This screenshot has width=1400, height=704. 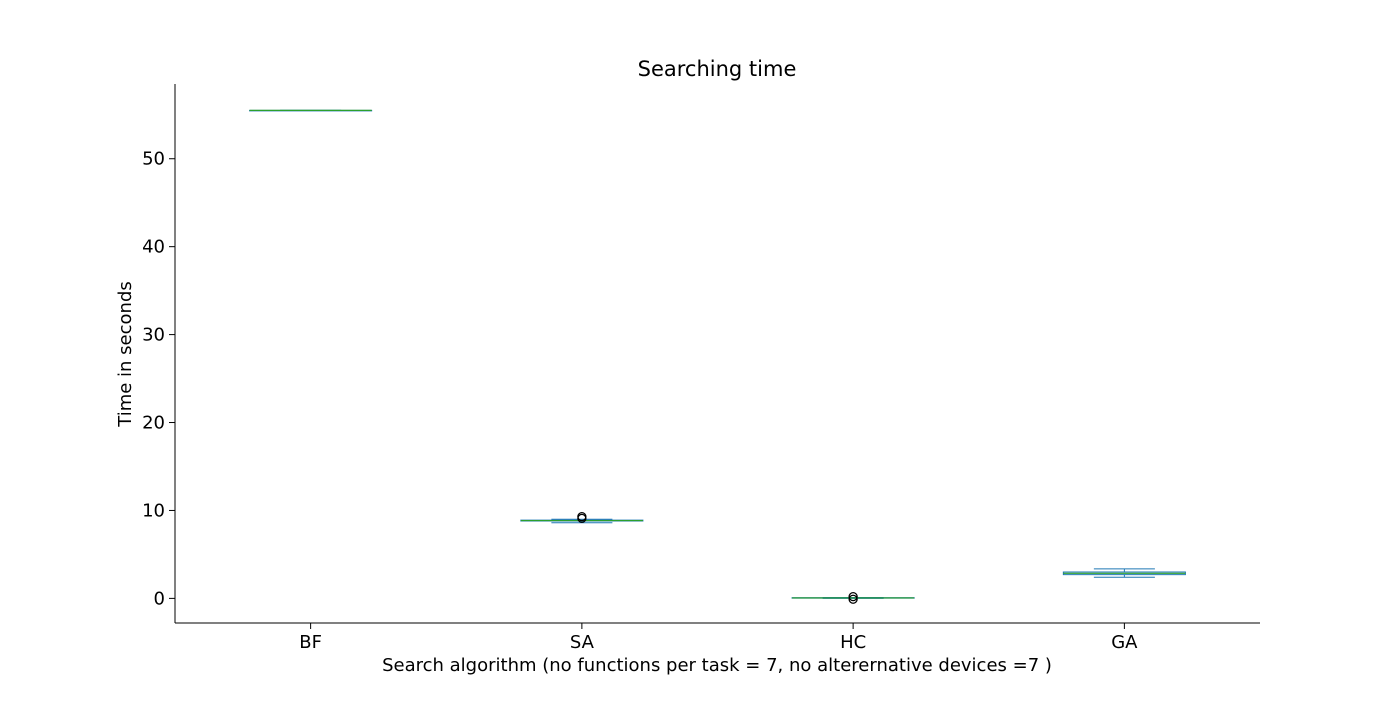 I want to click on outlier-sa, so click(x=582, y=516).